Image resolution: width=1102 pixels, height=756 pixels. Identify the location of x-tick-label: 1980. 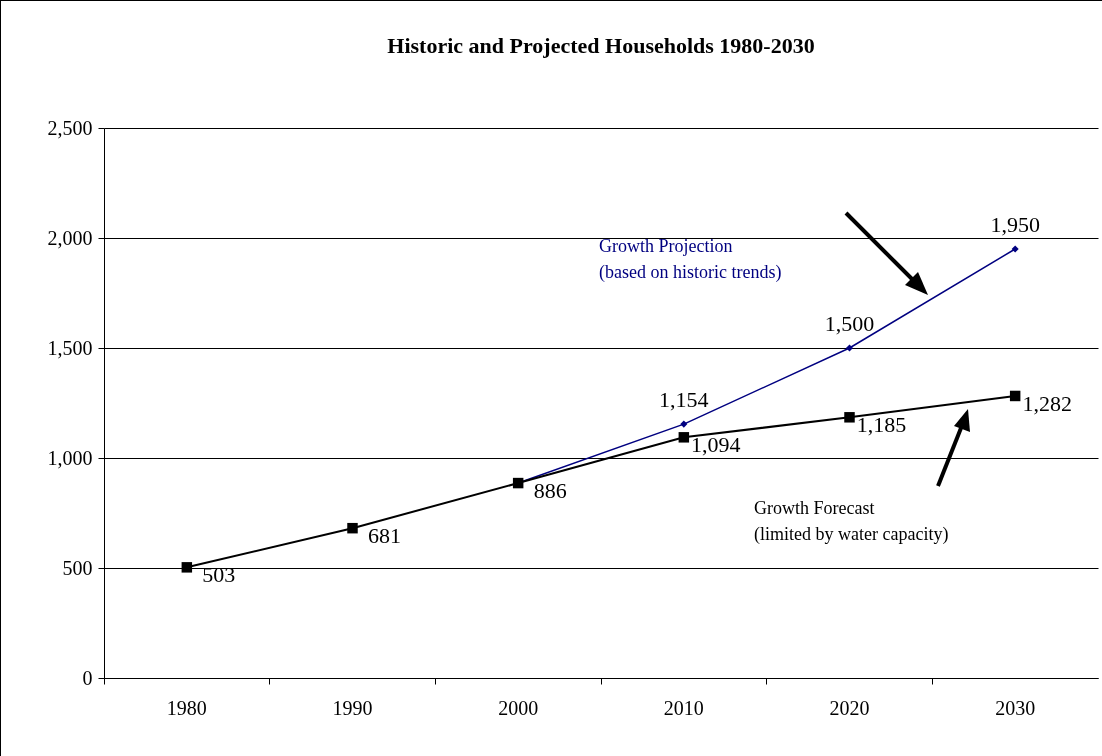
(186, 707).